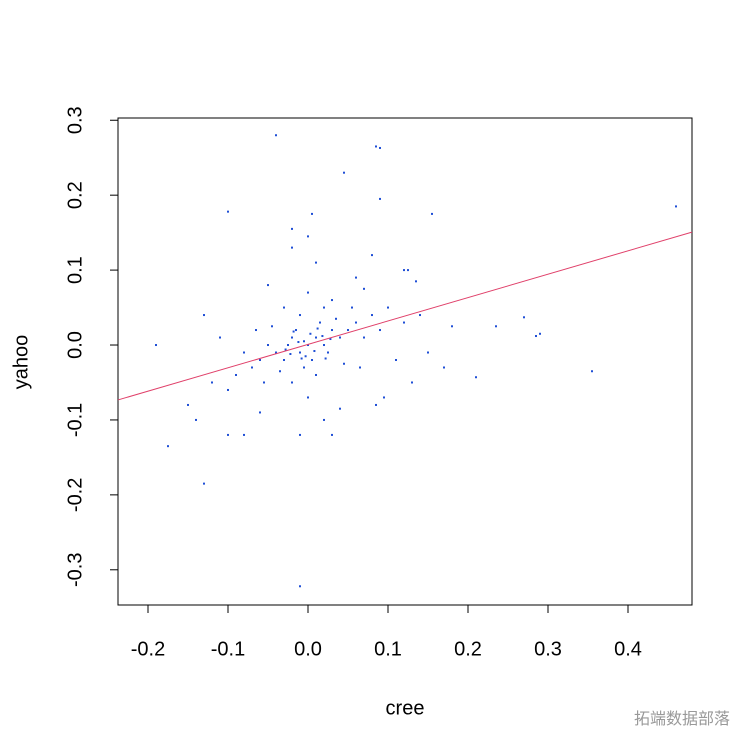 Image resolution: width=753 pixels, height=753 pixels. I want to click on y-tick-label: 0.0, so click(75, 345).